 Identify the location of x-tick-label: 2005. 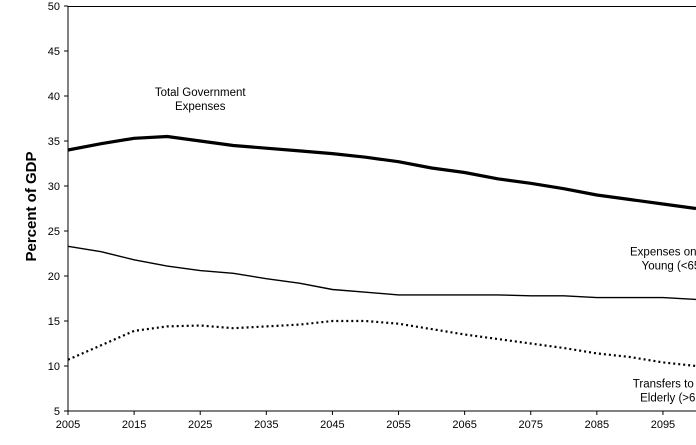
(68, 425).